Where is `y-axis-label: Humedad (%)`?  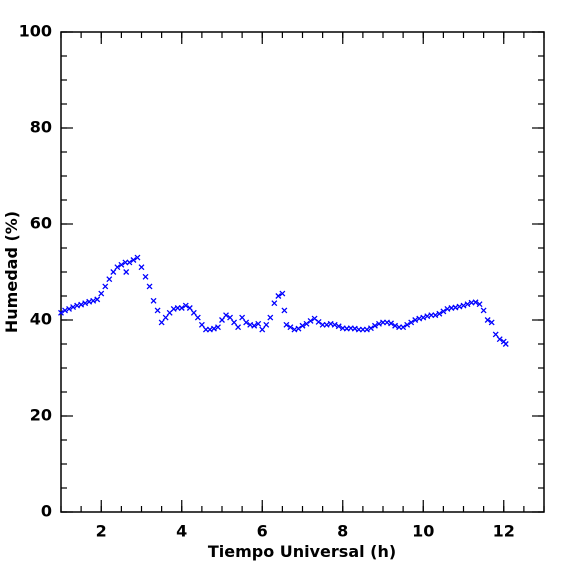 y-axis-label: Humedad (%) is located at coordinates (11, 272).